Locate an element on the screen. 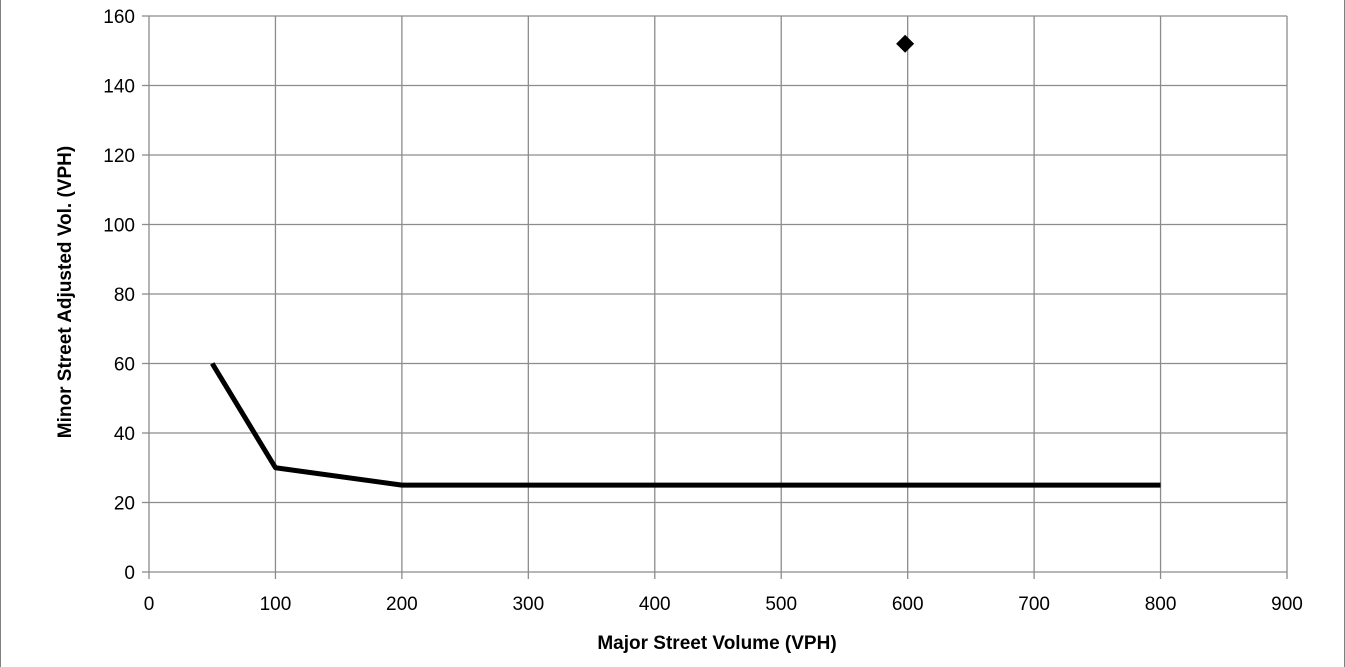 The image size is (1345, 667). y-tick-labels: 0 20 40 60 80 100 120 140 160 is located at coordinates (119, 295).